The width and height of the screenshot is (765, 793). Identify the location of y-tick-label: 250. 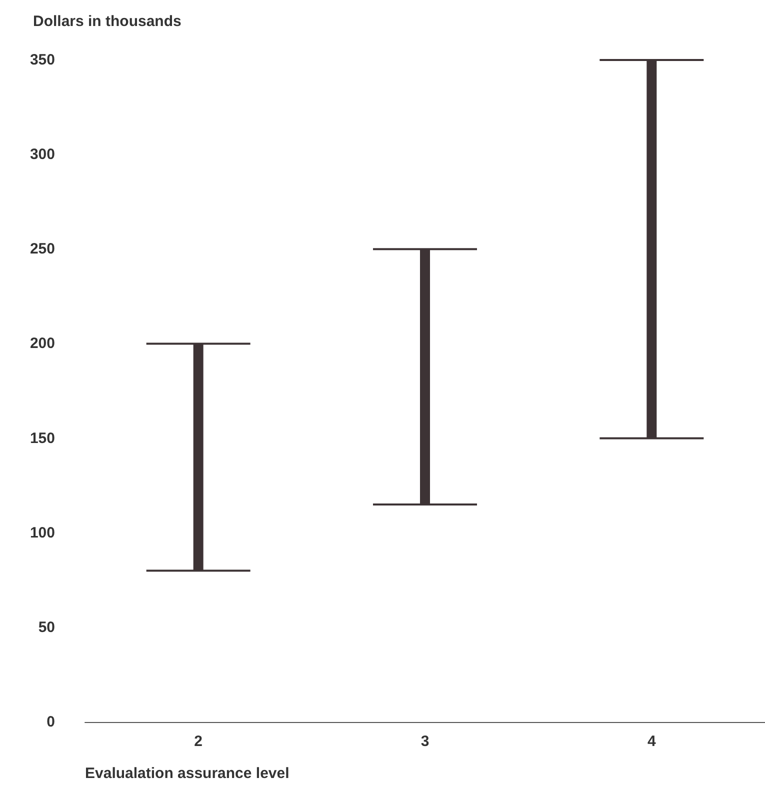
(42, 249).